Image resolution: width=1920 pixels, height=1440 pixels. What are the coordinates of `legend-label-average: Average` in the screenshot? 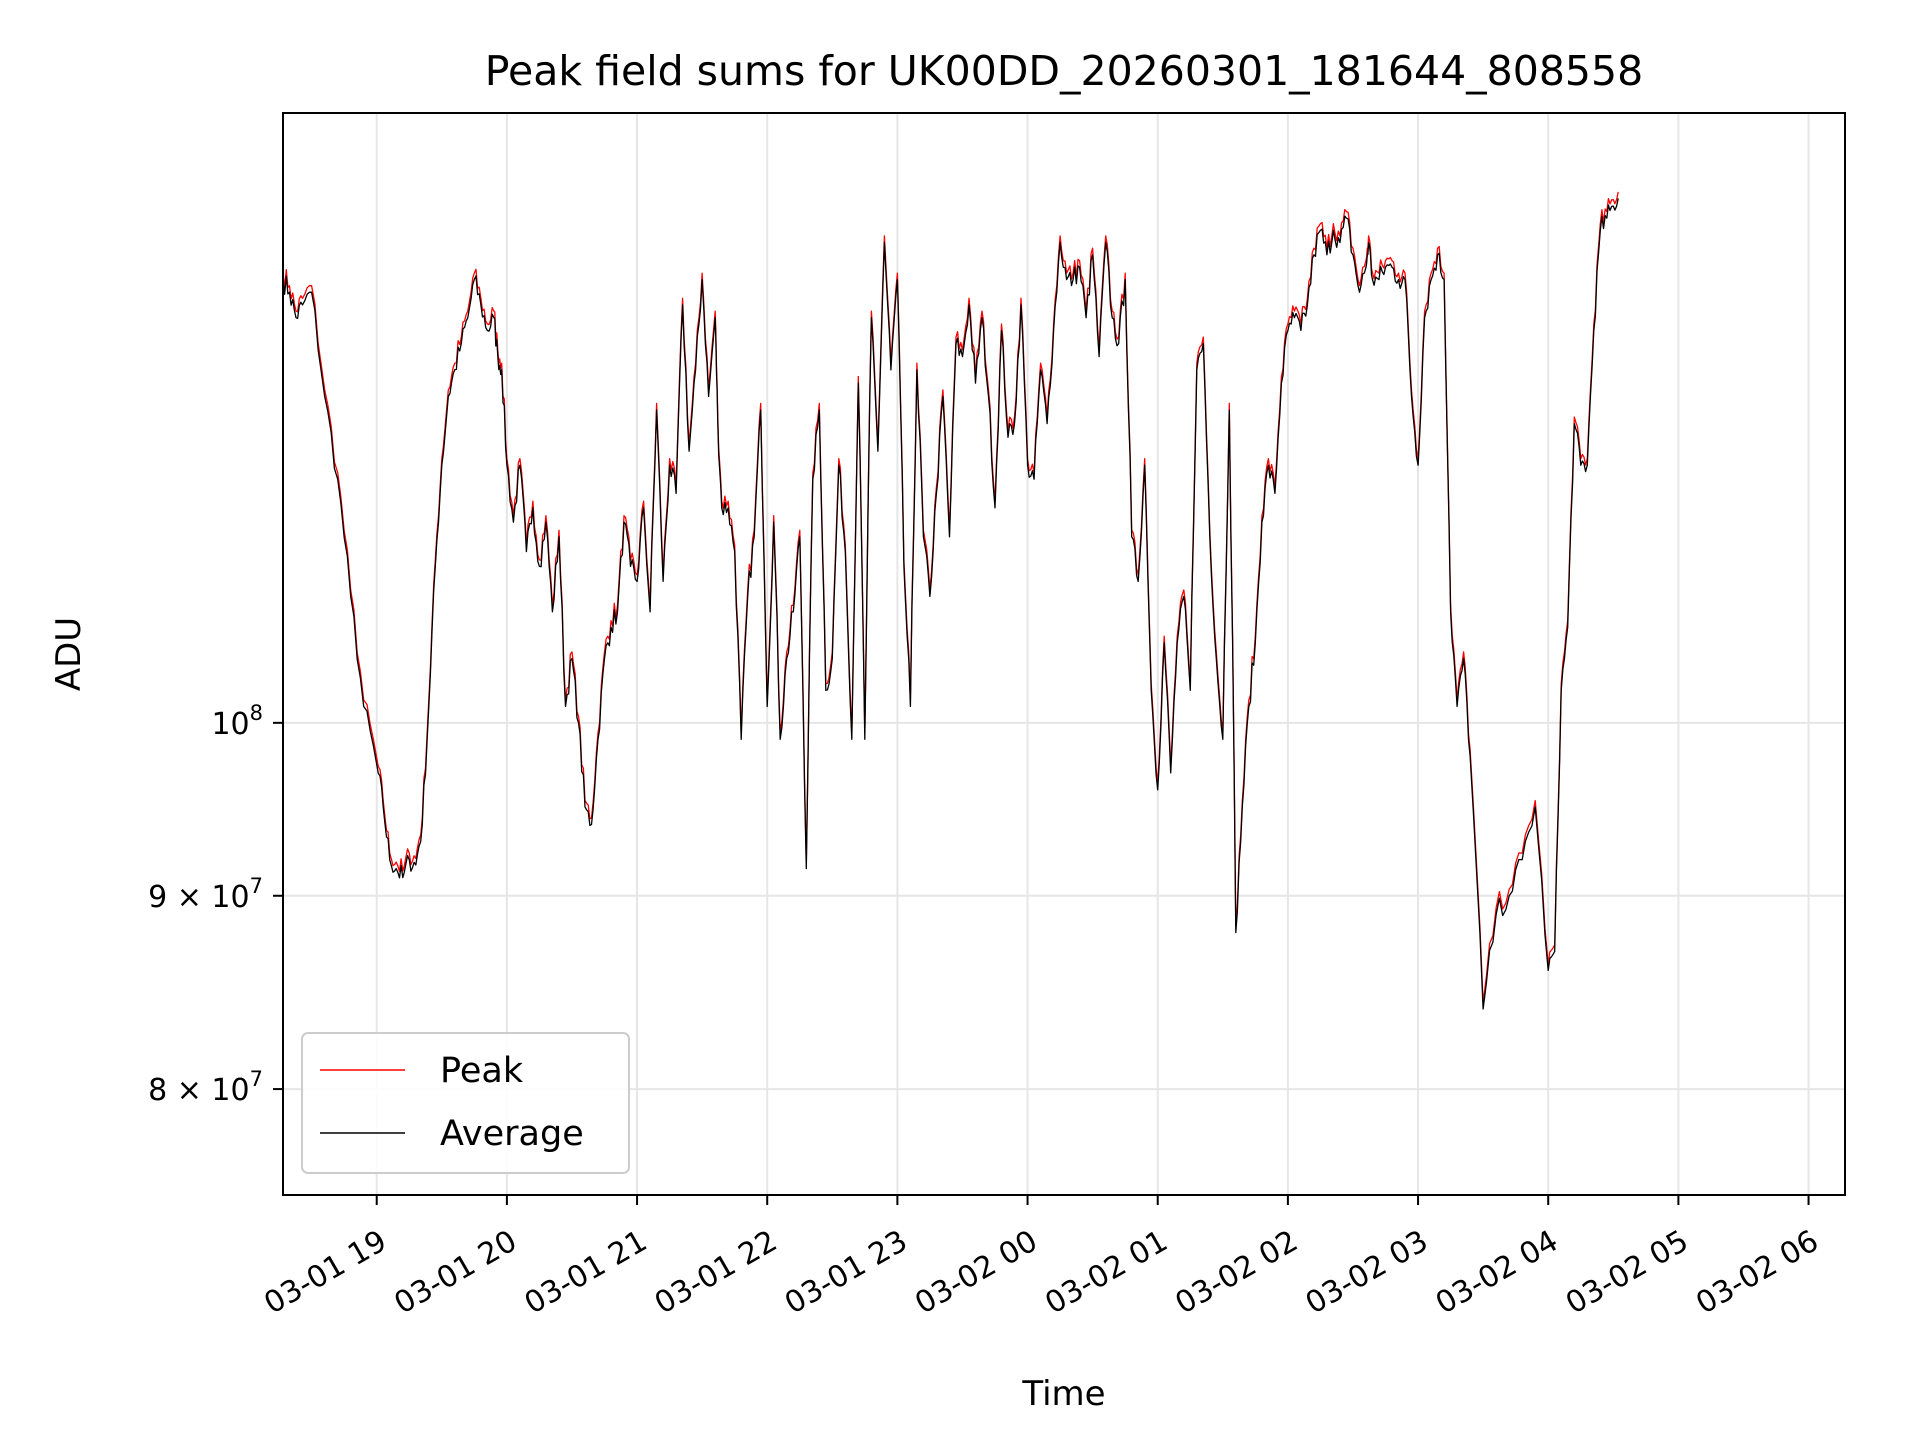 It's located at (512, 1134).